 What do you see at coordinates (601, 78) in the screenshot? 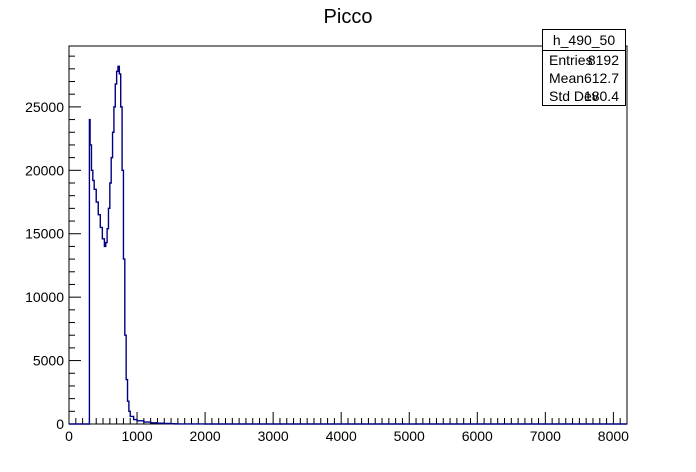
I see `stats-value: 612.7` at bounding box center [601, 78].